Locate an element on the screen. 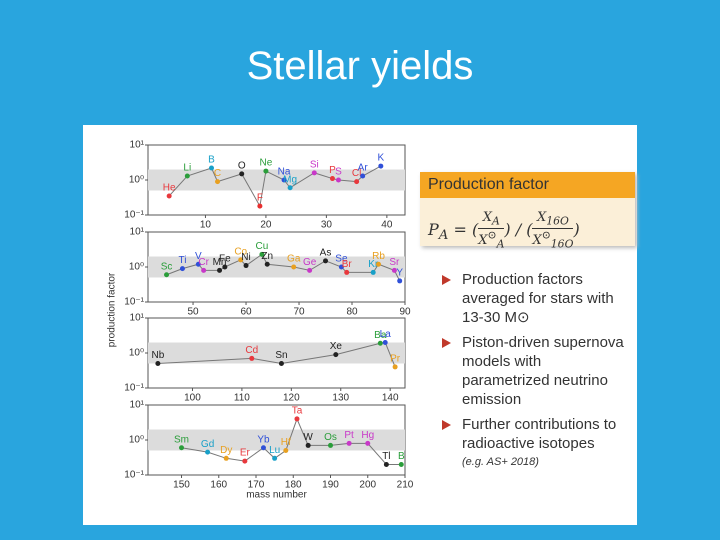 Image resolution: width=720 pixels, height=540 pixels. bullet-line: radioactive isotopes is located at coordinates (528, 443).